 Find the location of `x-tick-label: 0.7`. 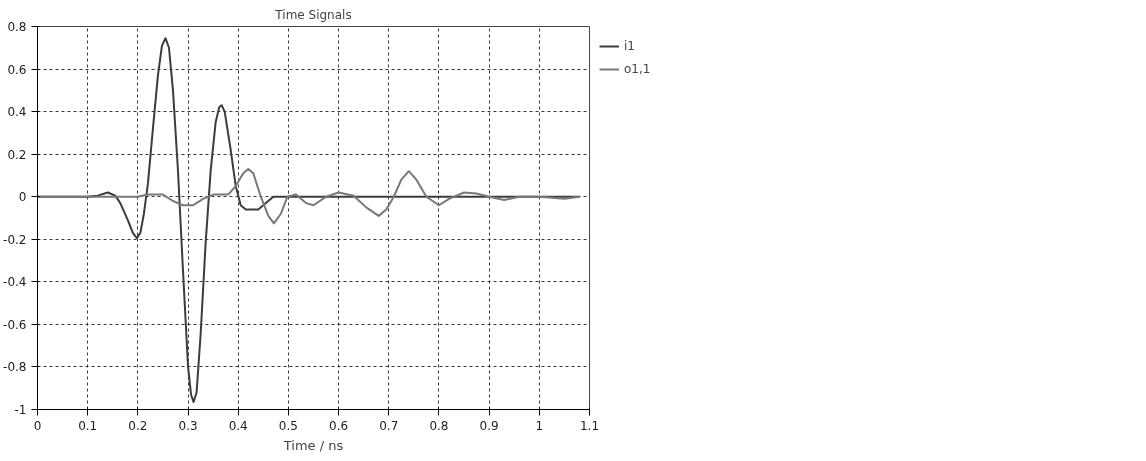

x-tick-label: 0.7 is located at coordinates (389, 425).